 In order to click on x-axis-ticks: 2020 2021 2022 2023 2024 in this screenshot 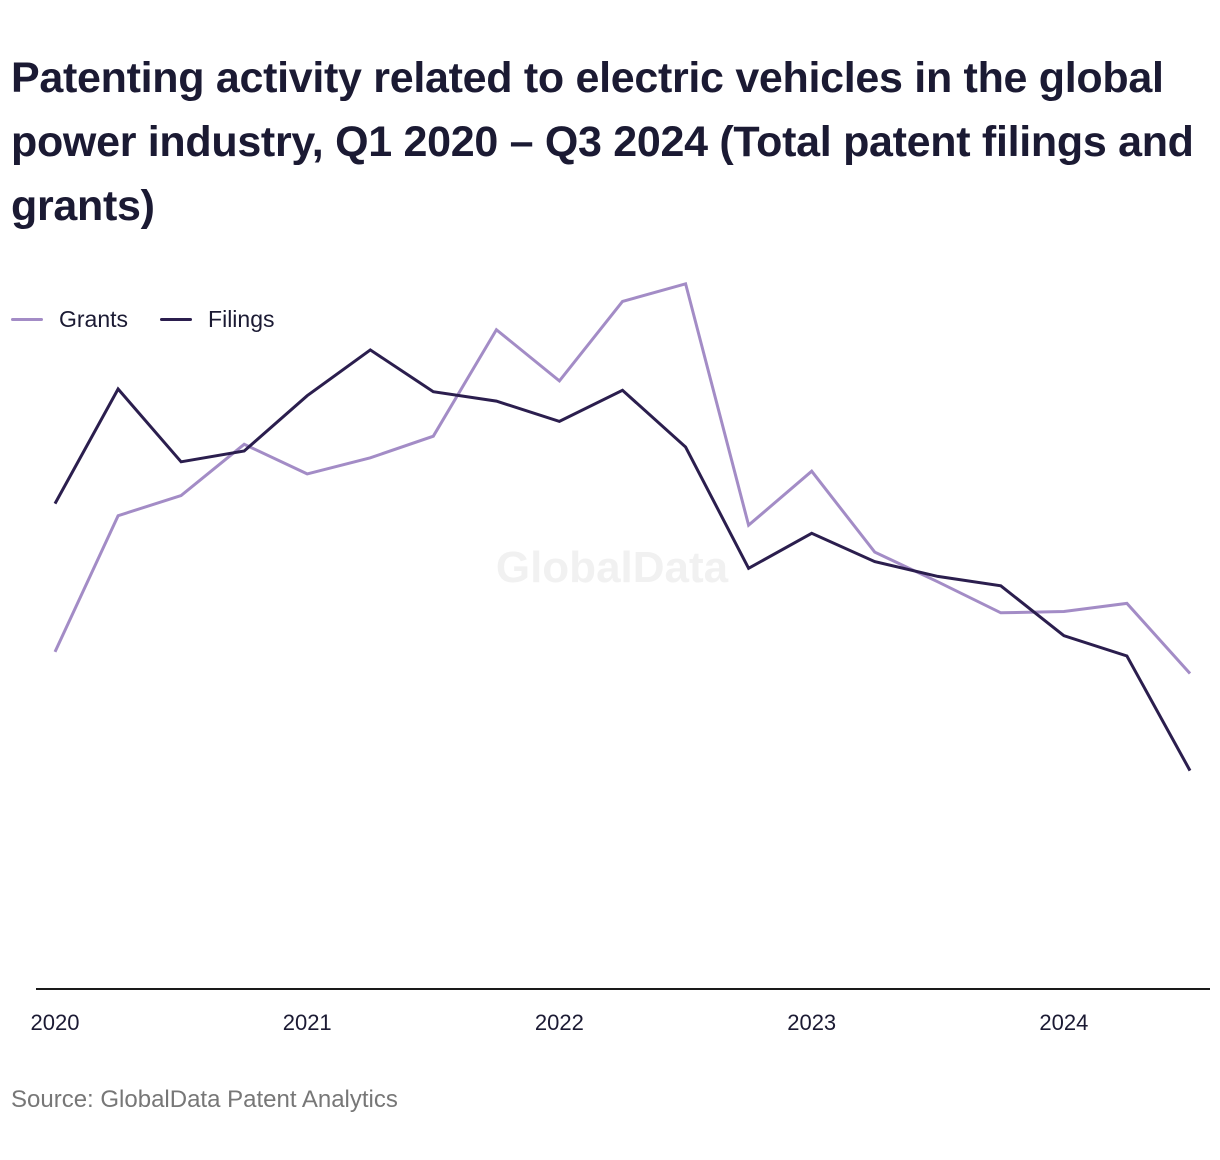, I will do `click(560, 1022)`.